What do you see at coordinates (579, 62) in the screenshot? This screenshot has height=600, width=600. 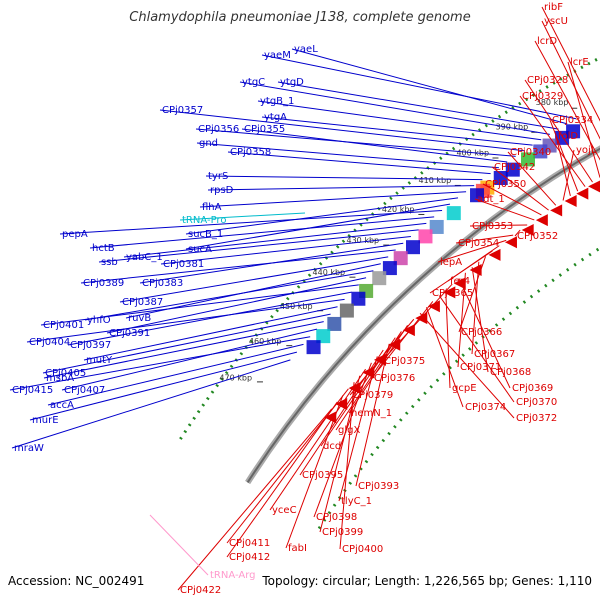 I see `gene-label-red: lcrE` at bounding box center [579, 62].